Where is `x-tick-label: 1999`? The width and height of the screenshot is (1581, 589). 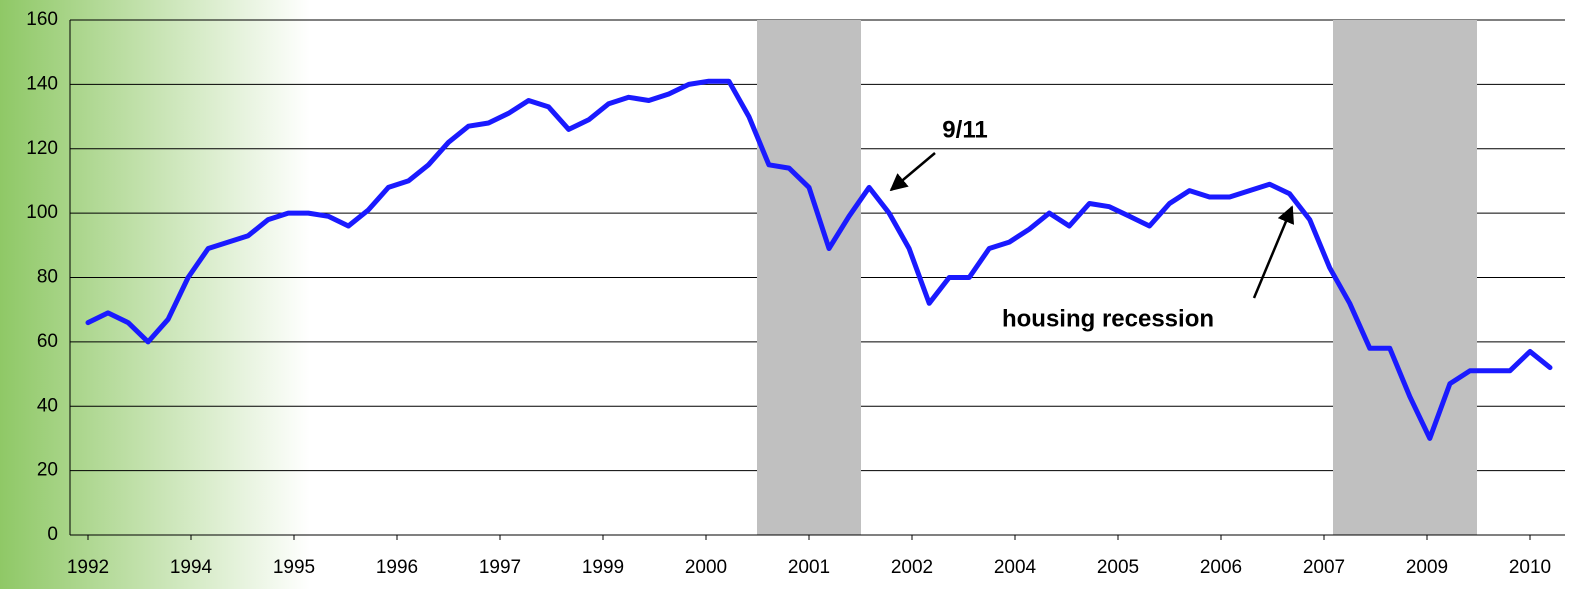
x-tick-label: 1999 is located at coordinates (603, 567).